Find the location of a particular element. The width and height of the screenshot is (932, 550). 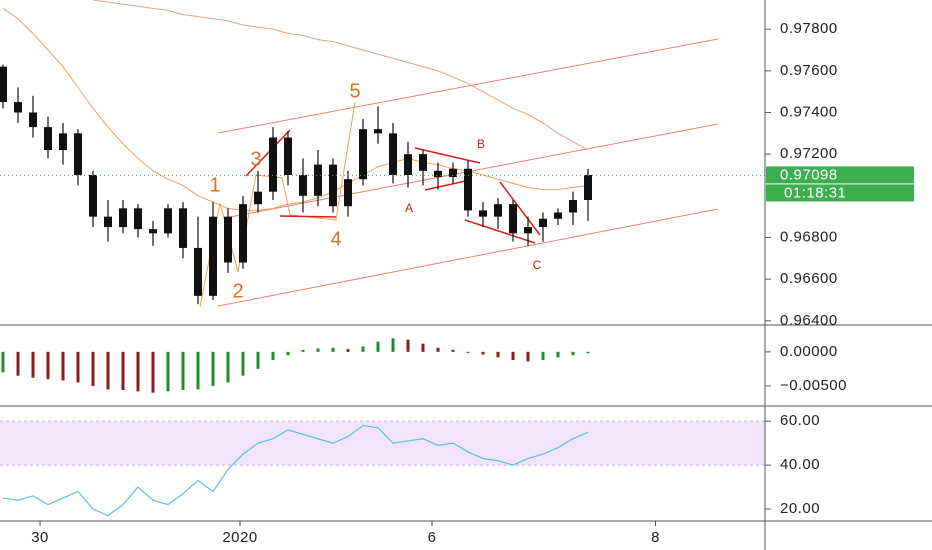

wave-label: 1 is located at coordinates (214, 185).